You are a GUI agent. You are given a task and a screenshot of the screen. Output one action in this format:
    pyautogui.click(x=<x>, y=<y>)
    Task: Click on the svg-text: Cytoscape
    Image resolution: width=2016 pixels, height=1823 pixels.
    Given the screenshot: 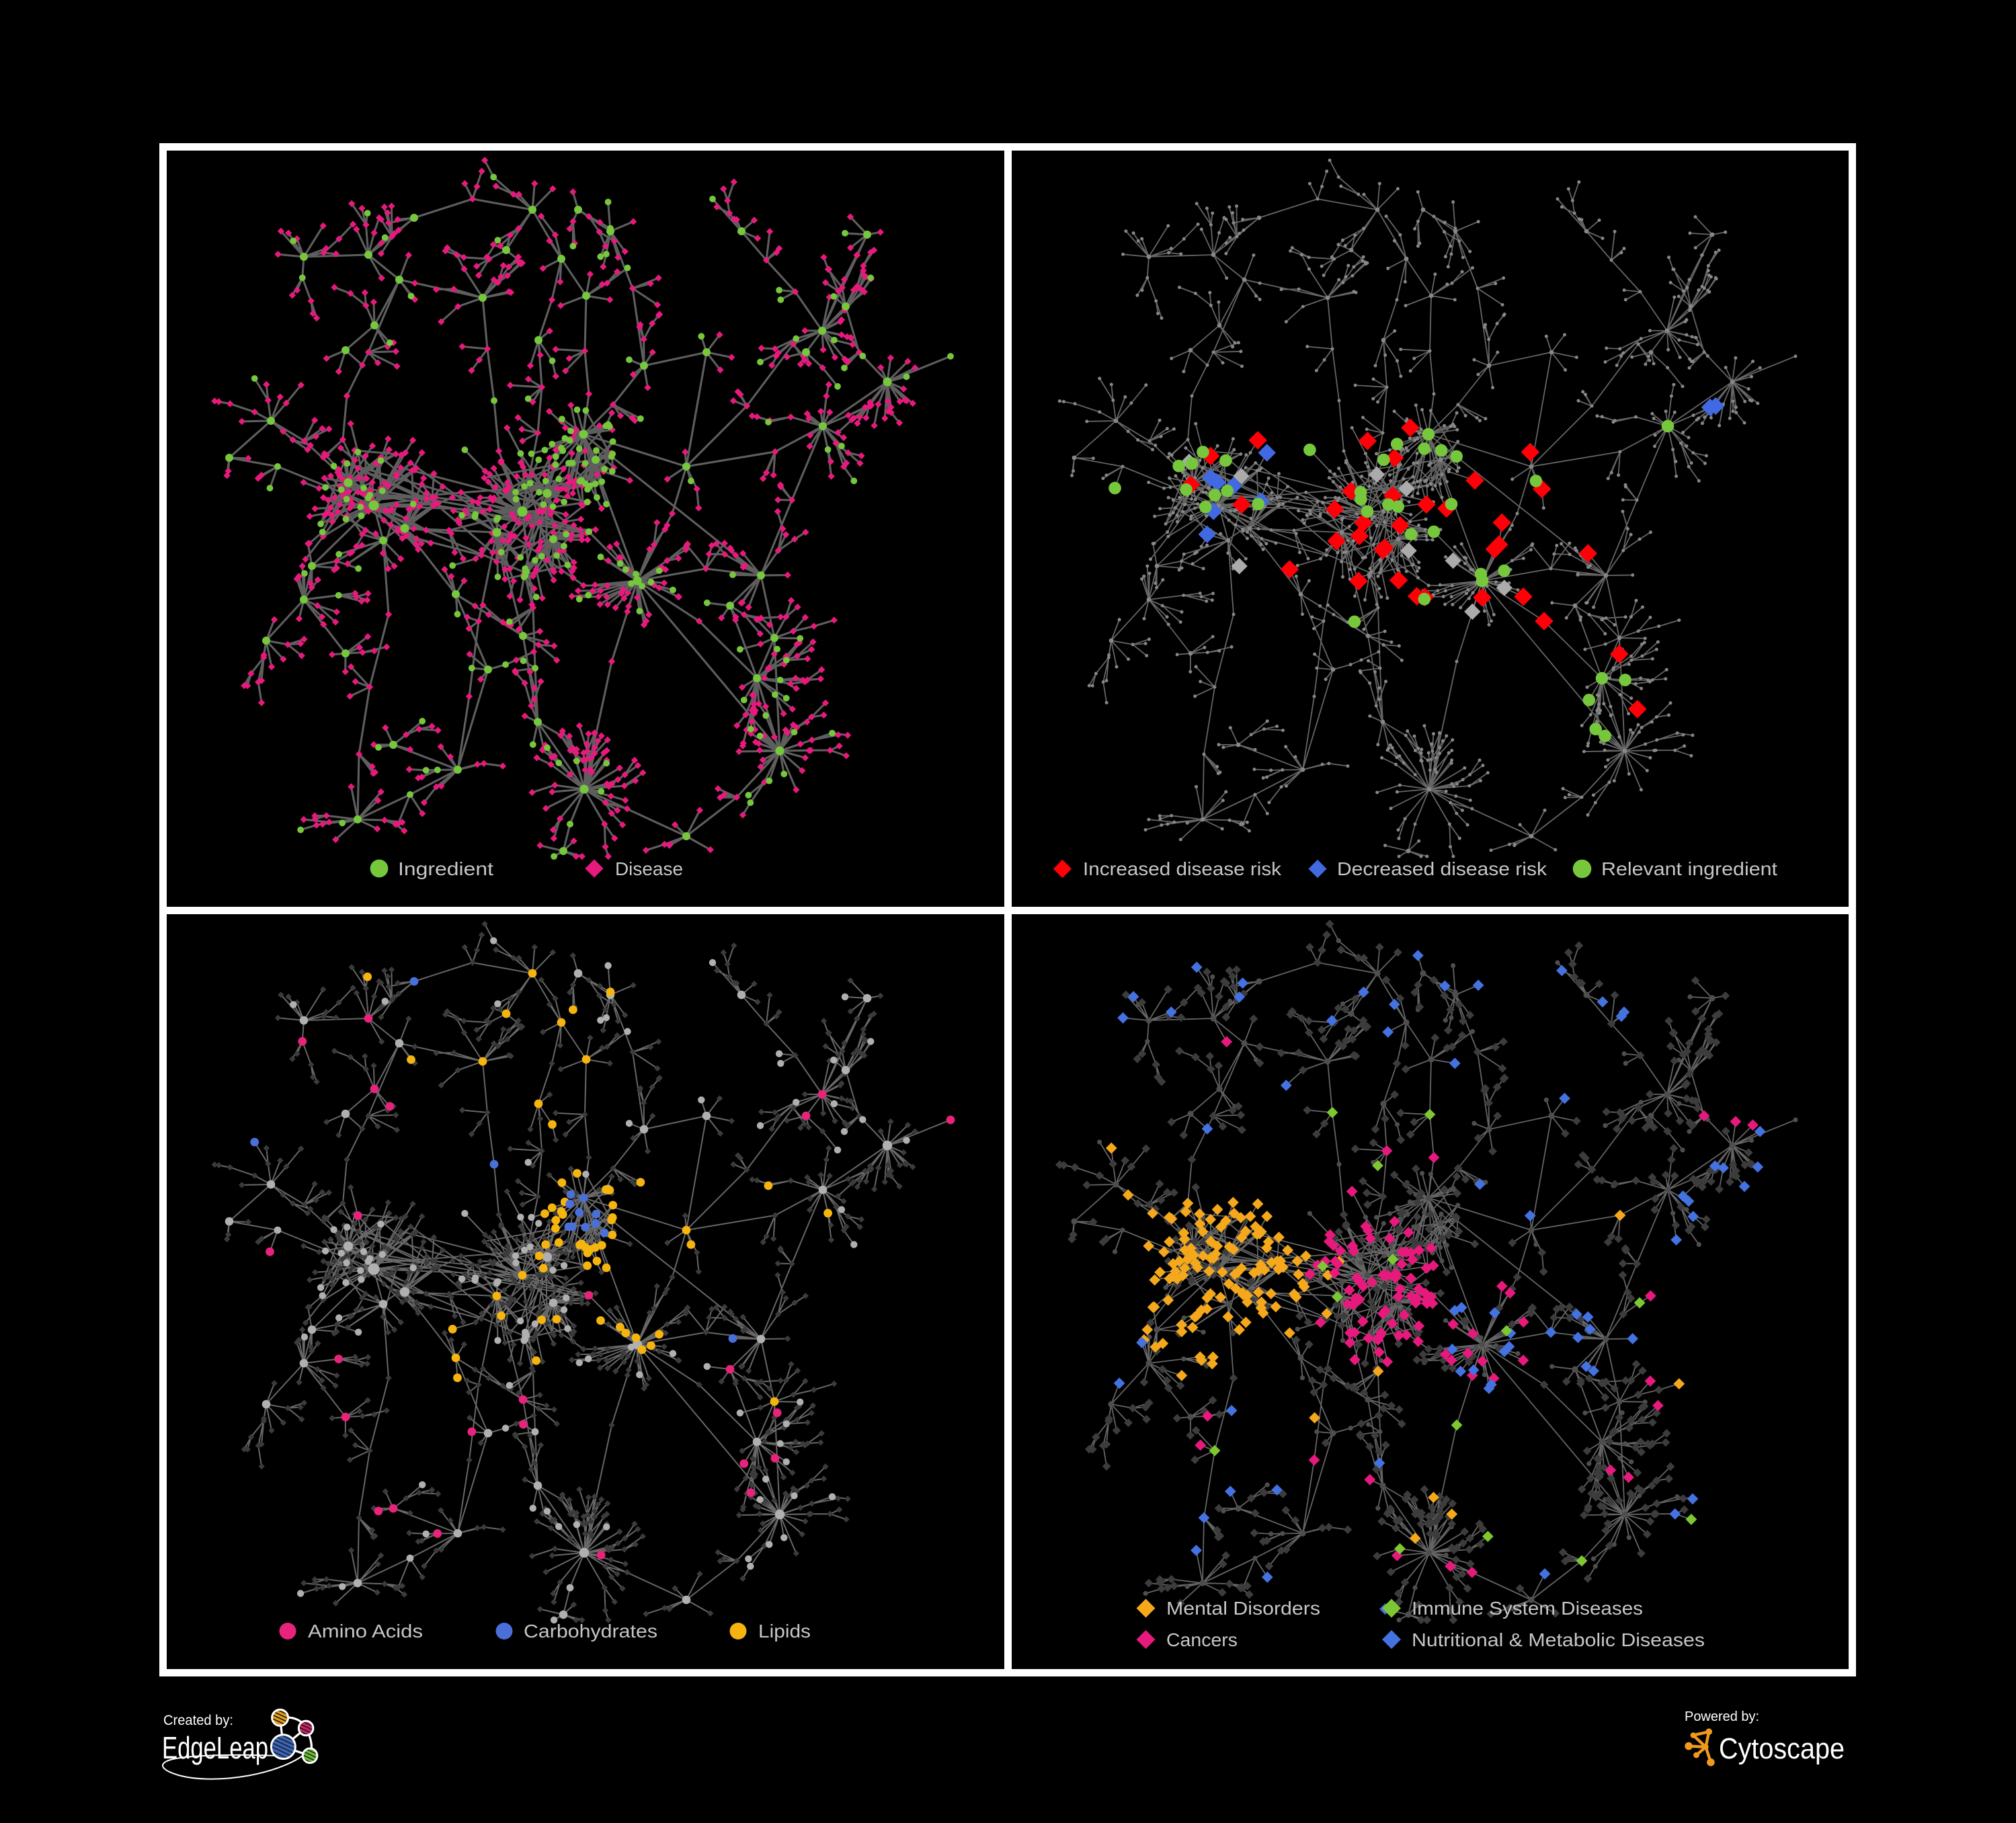 What is the action you would take?
    pyautogui.click(x=1782, y=1749)
    